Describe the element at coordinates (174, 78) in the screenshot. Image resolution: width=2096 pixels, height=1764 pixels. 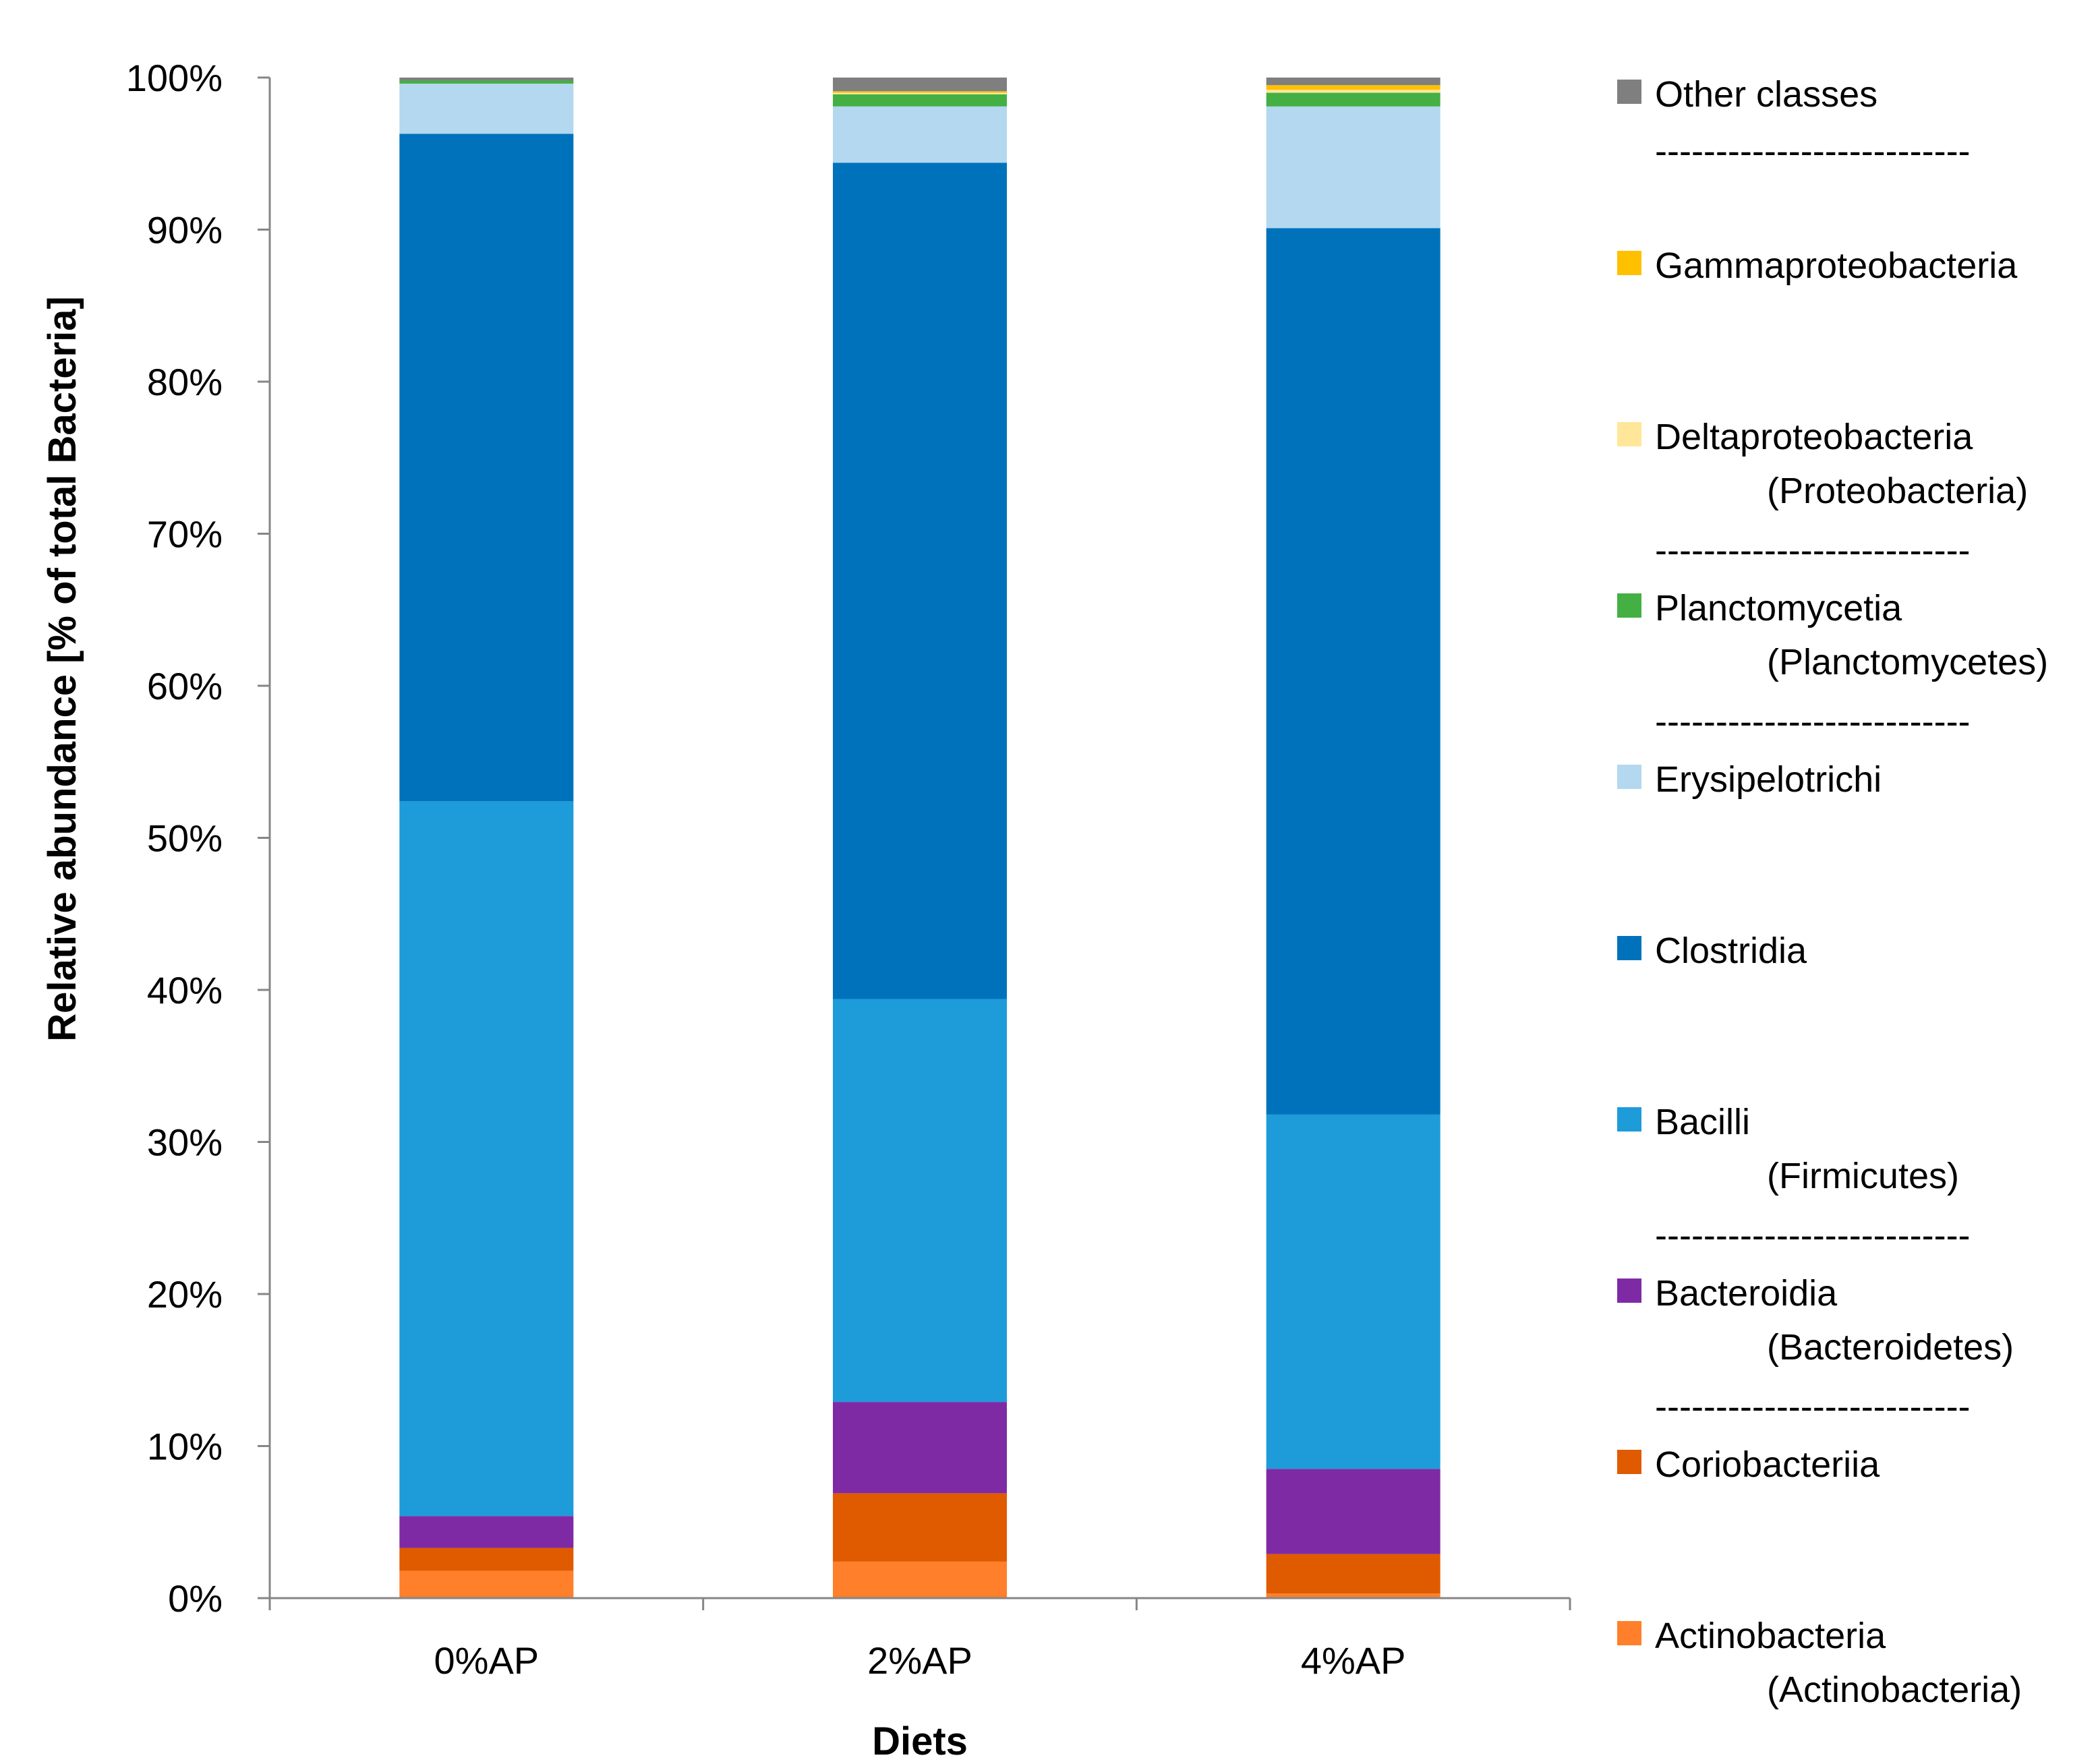
I see `y-tick-label: 100%` at that location.